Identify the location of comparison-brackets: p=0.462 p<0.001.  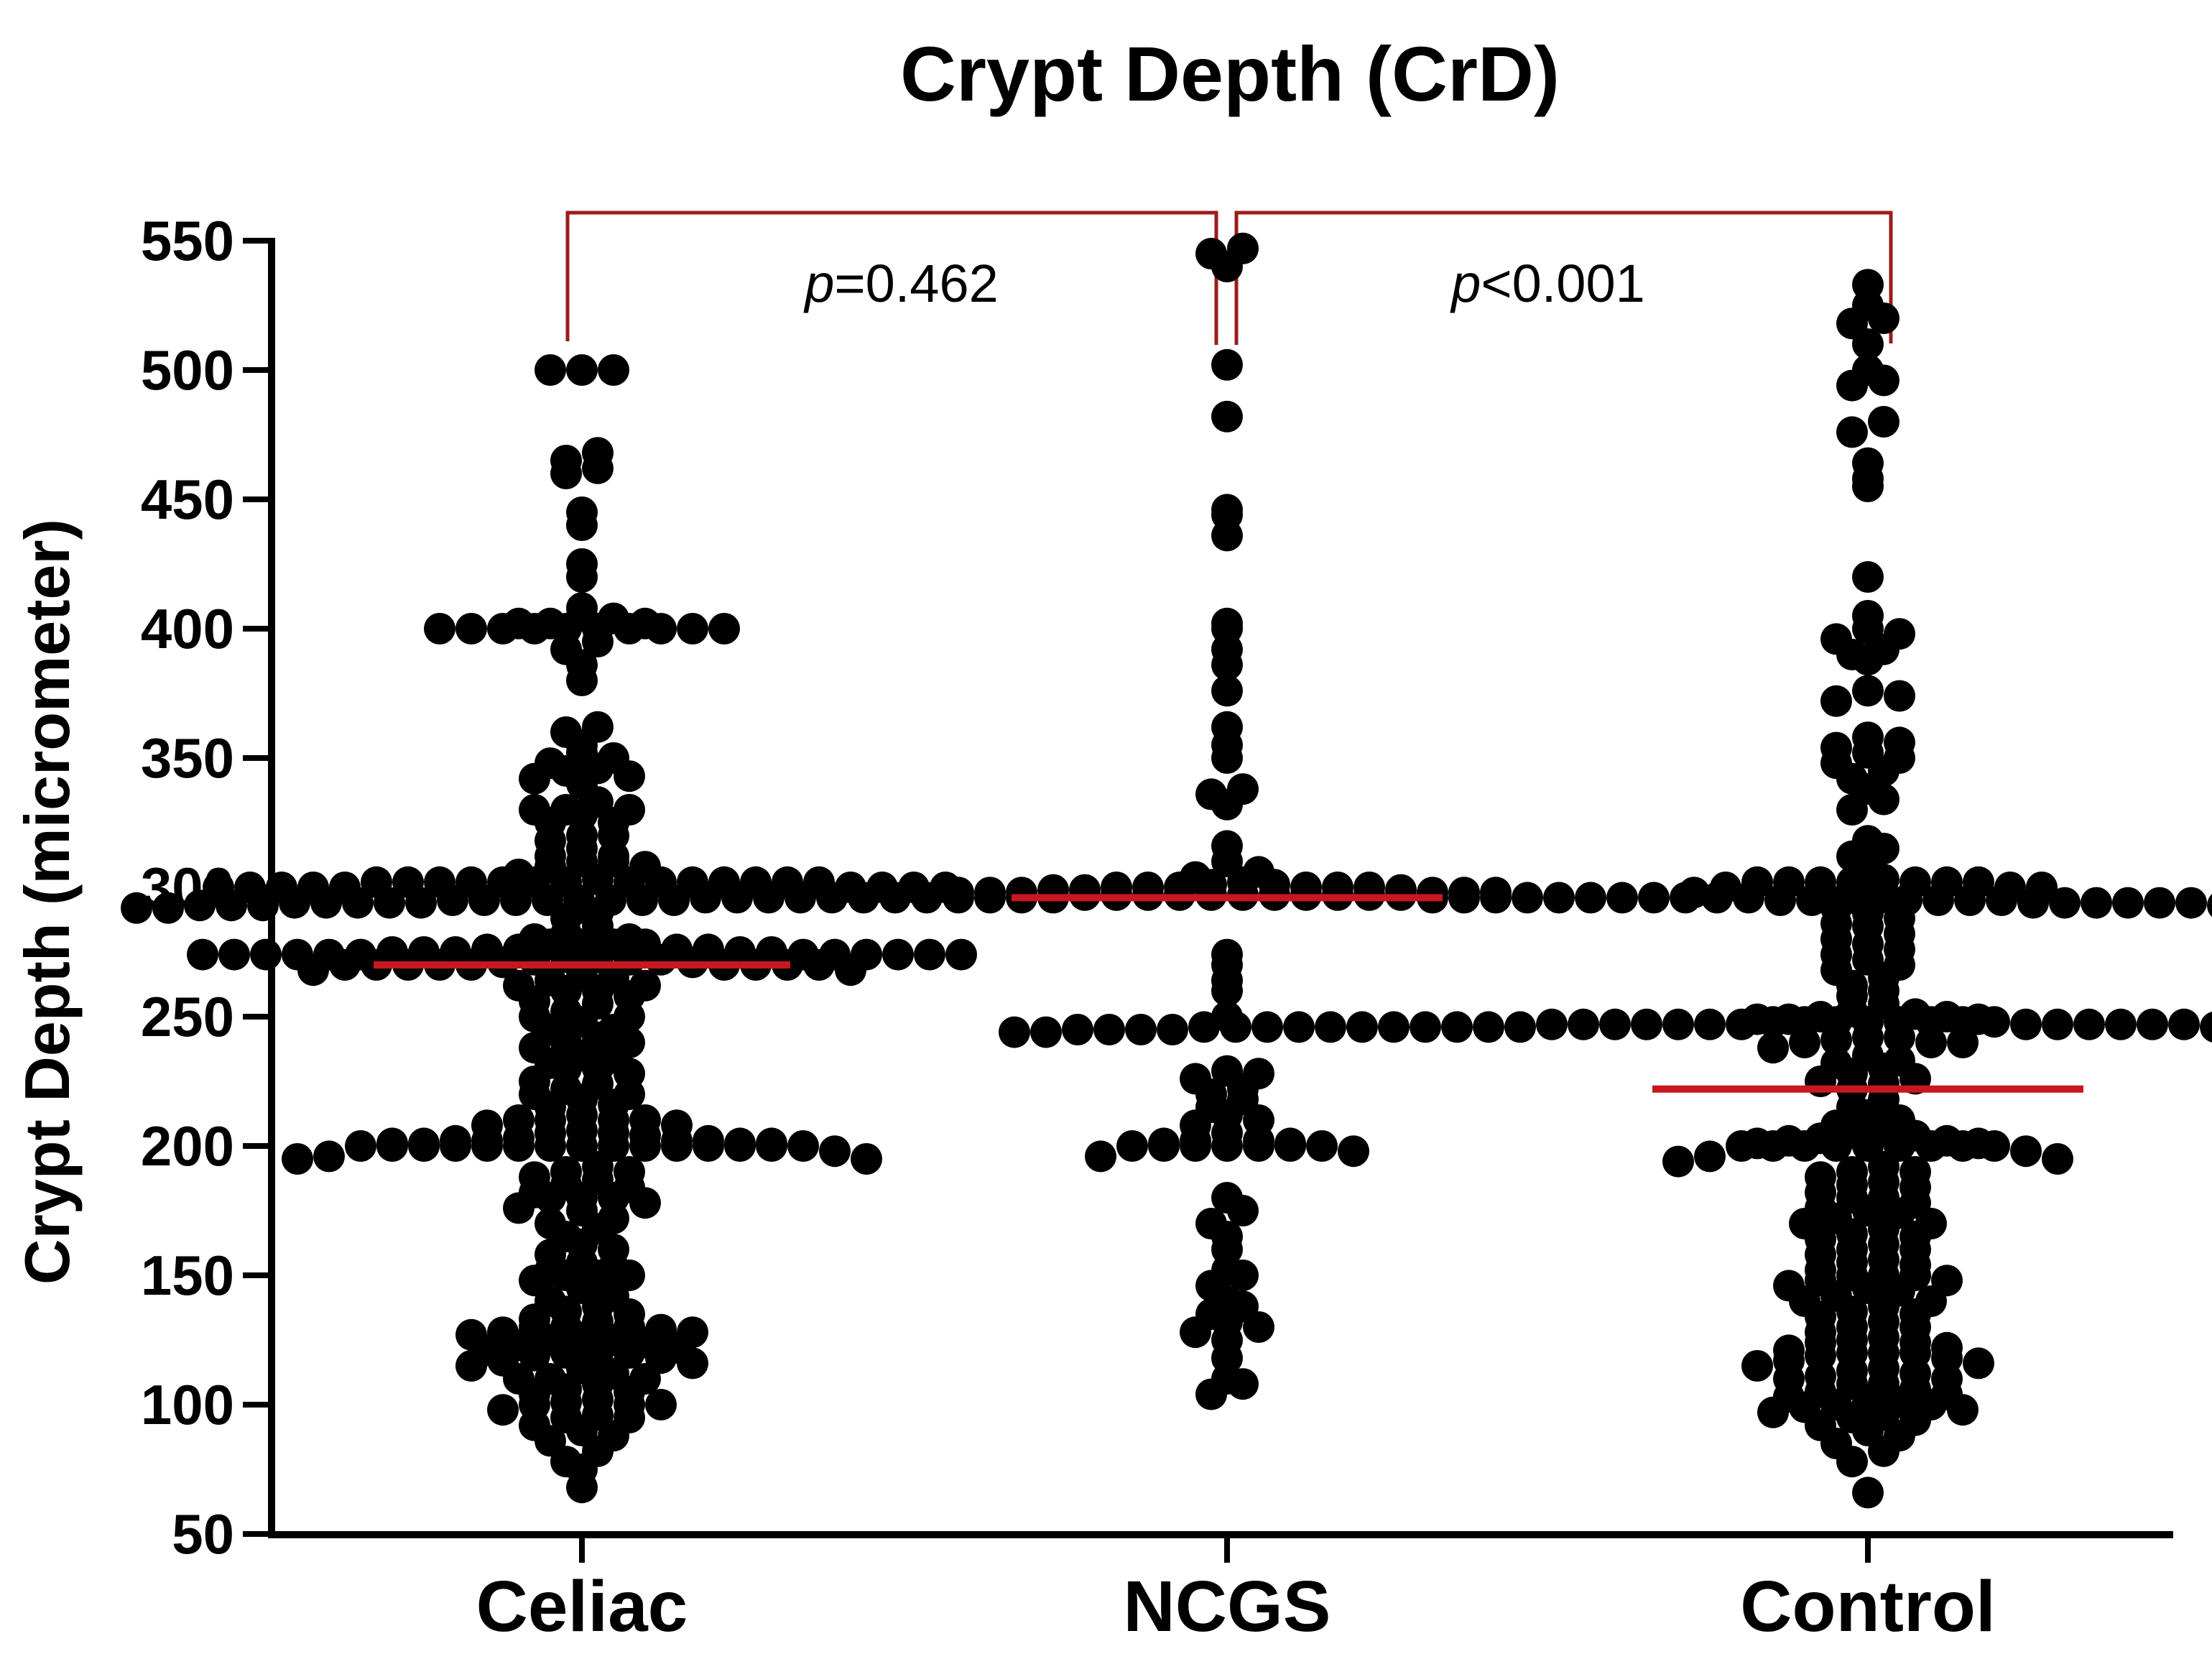
(1229, 278).